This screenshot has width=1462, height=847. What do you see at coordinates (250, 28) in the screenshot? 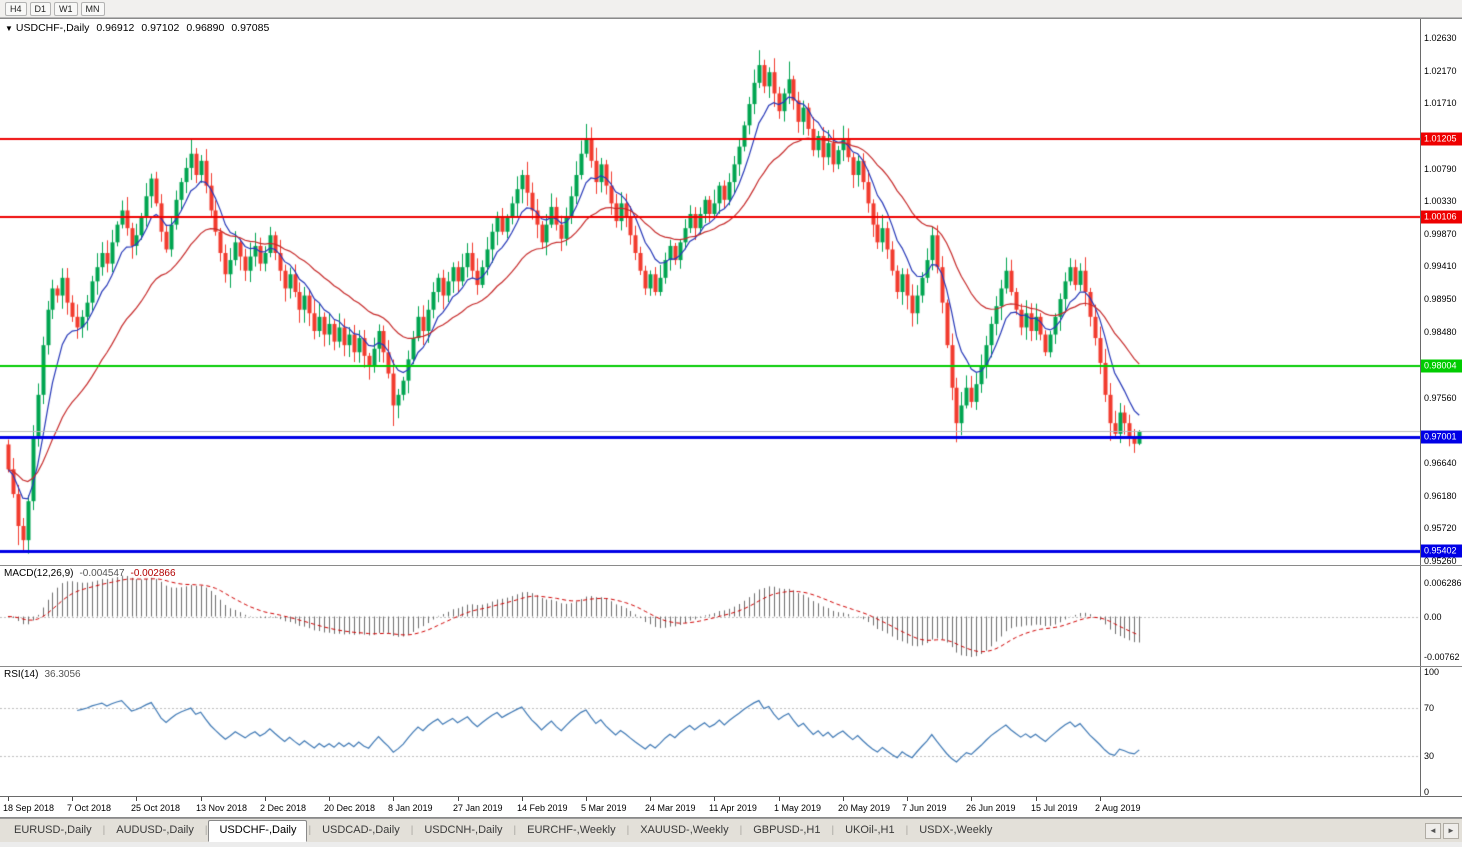
I see `ohlc-close-value: 0.97085` at bounding box center [250, 28].